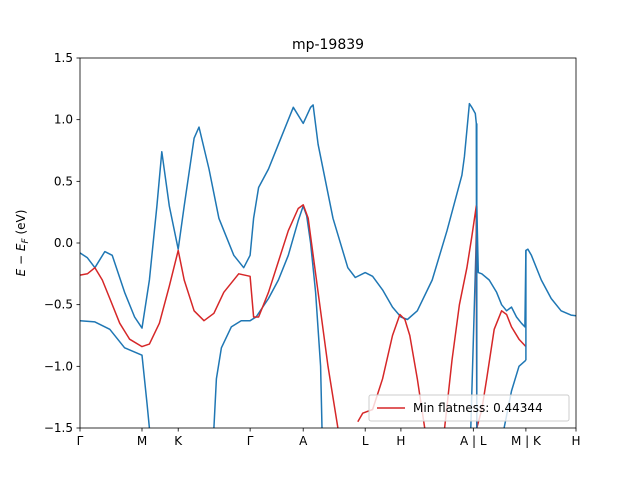 The image size is (640, 480). What do you see at coordinates (142, 441) in the screenshot?
I see `x-tick-label: M` at bounding box center [142, 441].